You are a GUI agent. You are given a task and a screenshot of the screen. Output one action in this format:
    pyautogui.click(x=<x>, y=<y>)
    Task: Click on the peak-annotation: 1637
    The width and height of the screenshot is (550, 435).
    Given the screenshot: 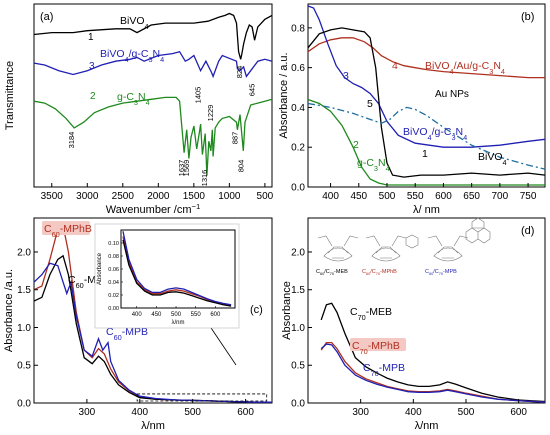 What is the action you would take?
    pyautogui.click(x=181, y=168)
    